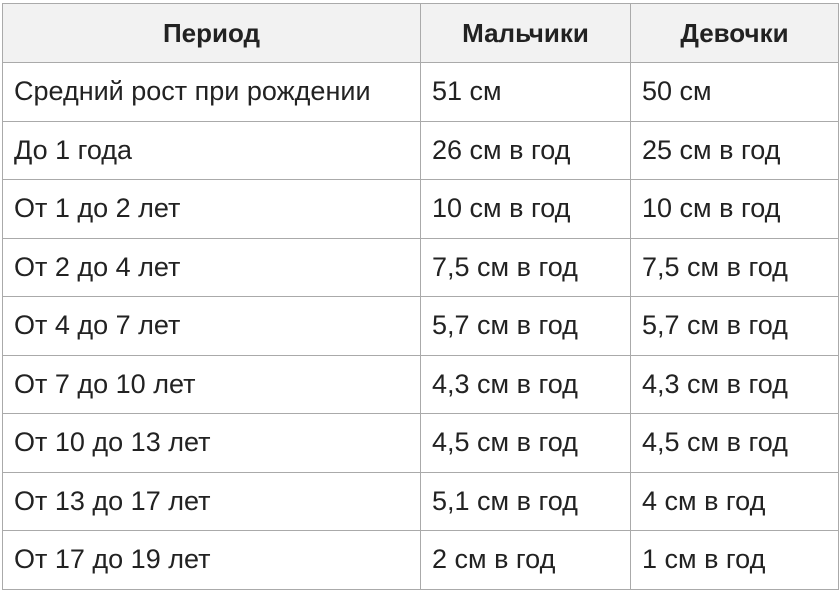  What do you see at coordinates (734, 443) in the screenshot?
I see `girls-cell: 4,5 см в год` at bounding box center [734, 443].